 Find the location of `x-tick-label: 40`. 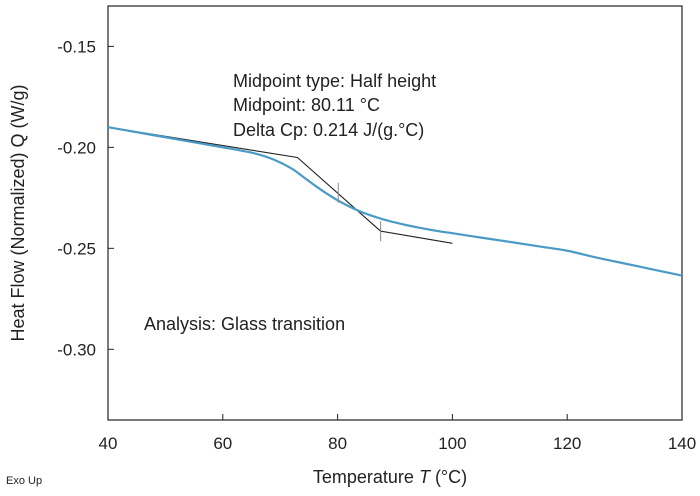

x-tick-label: 40 is located at coordinates (108, 443).